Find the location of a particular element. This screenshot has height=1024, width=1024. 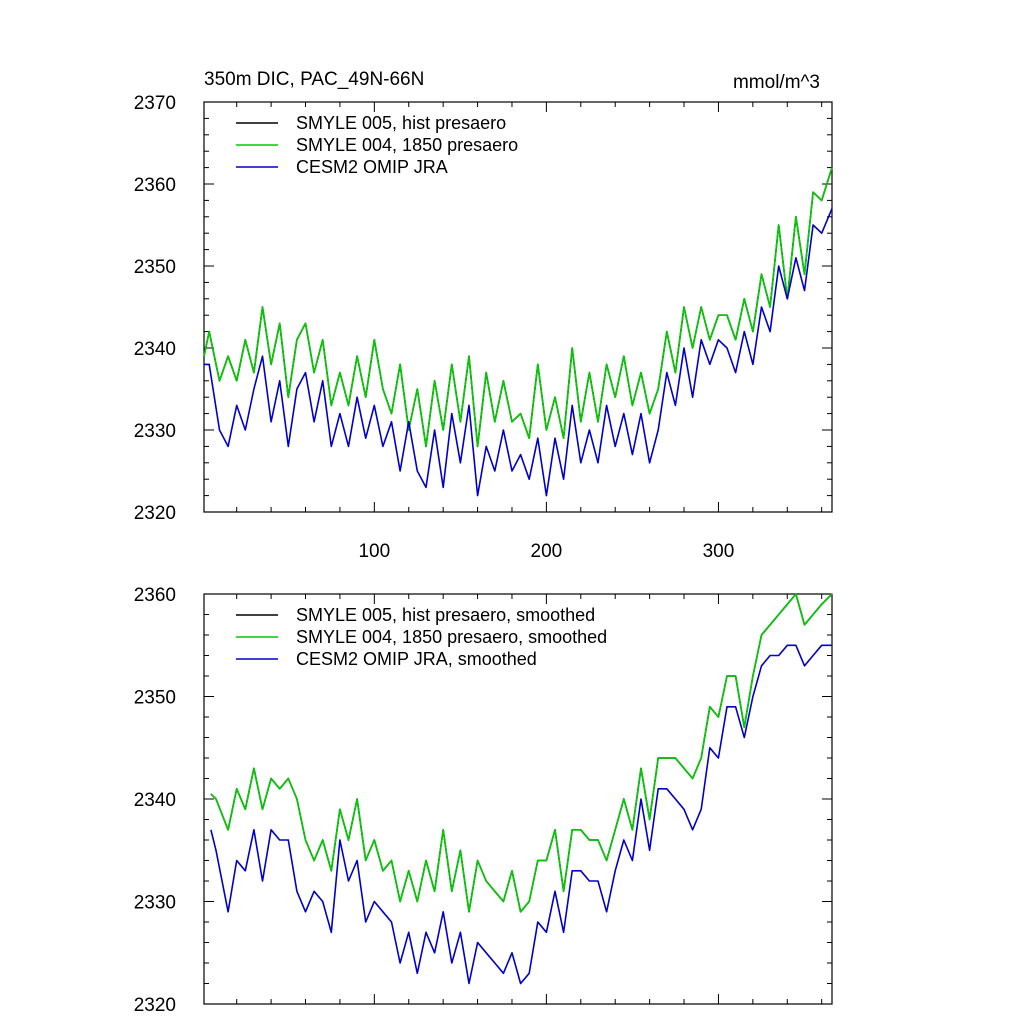

legend-label: CESM2 OMIP JRA, smoothed is located at coordinates (416, 659).